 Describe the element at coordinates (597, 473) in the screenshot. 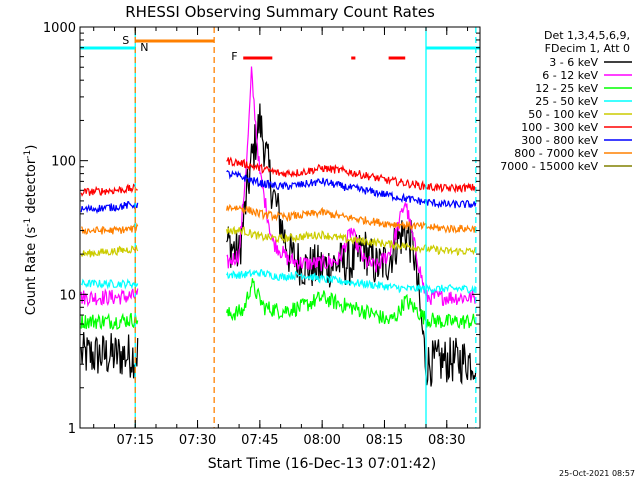

I see `generated-timestamp: 25-Oct-2021 08:57` at that location.